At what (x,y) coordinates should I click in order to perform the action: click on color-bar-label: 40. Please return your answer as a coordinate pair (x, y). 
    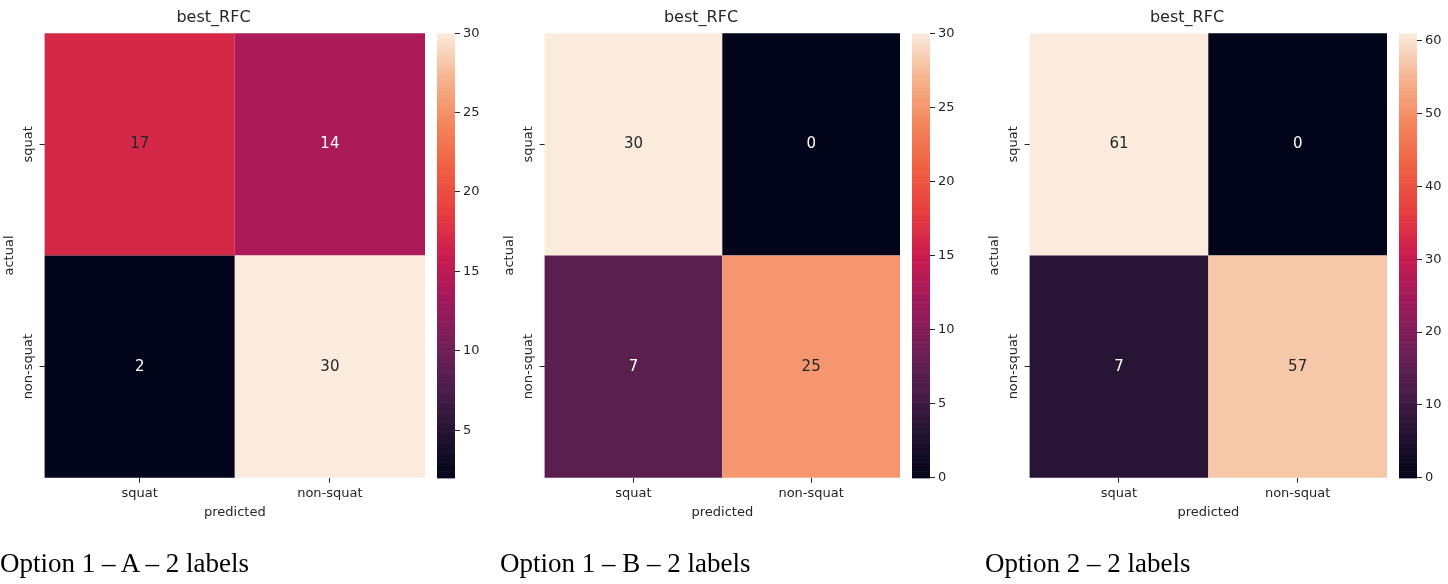
    Looking at the image, I should click on (1433, 185).